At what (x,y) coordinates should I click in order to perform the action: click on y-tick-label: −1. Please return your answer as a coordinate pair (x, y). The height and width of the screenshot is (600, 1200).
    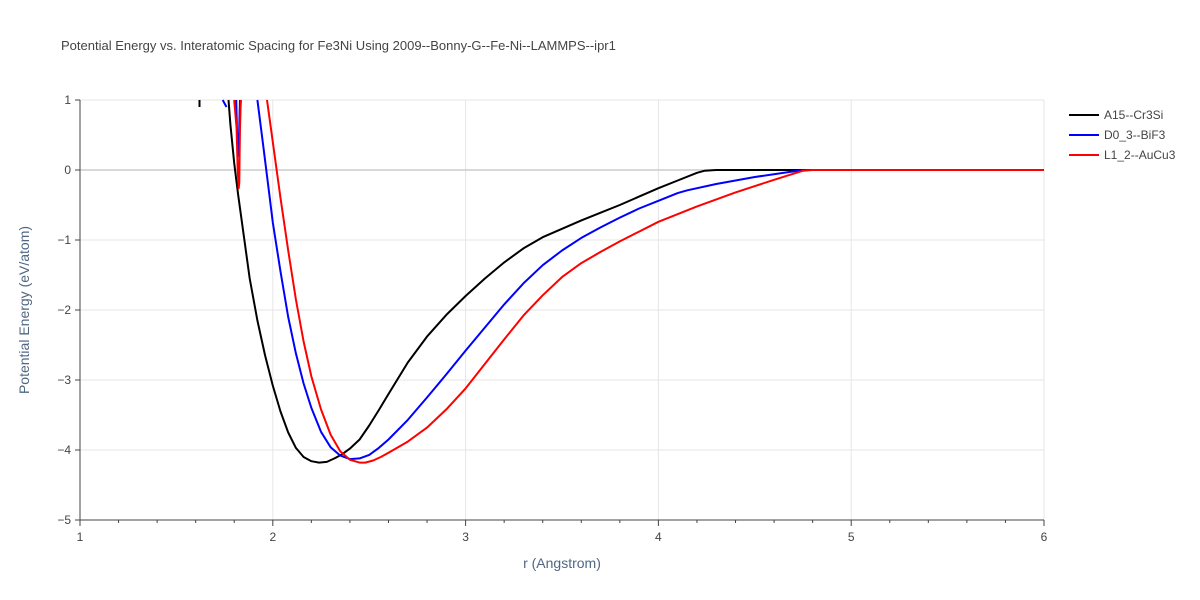
    Looking at the image, I should click on (64, 240).